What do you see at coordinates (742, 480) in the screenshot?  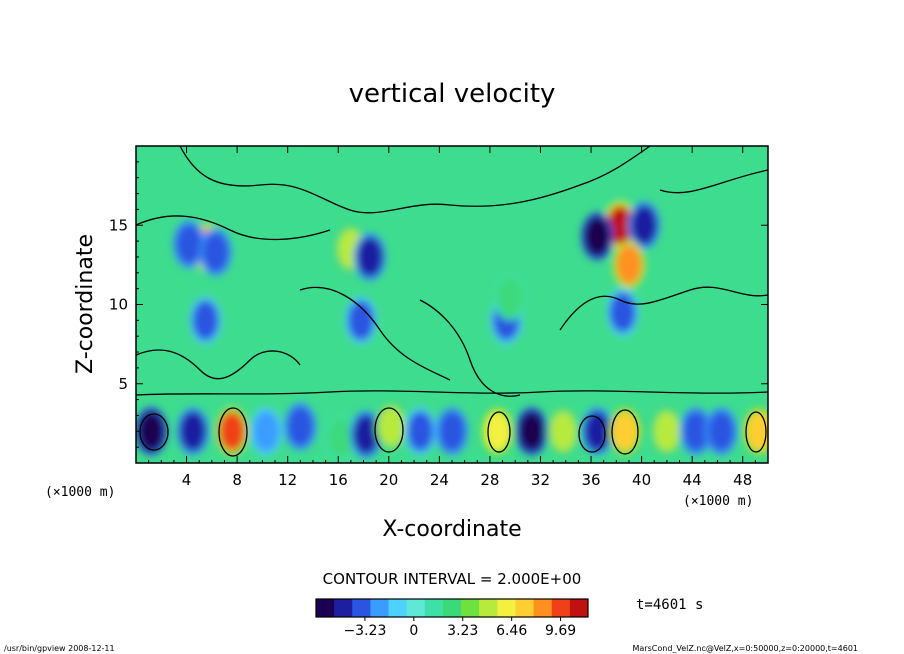 I see `x-tick-label: 48` at bounding box center [742, 480].